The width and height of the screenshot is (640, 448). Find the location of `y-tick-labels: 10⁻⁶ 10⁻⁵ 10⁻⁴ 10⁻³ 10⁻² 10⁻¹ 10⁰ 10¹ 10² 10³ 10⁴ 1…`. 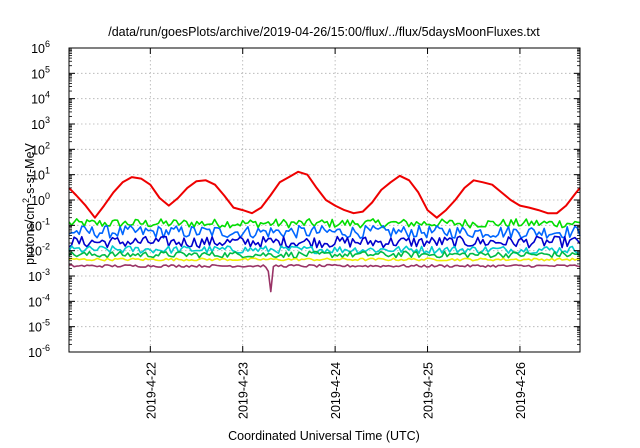

y-tick-labels: 10⁻⁶ 10⁻⁵ 10⁻⁴ 10⁻³ 10⁻² 10⁻¹ 10⁰ 10¹ 10² 10³ 10⁴ 1… is located at coordinates (39, 199).